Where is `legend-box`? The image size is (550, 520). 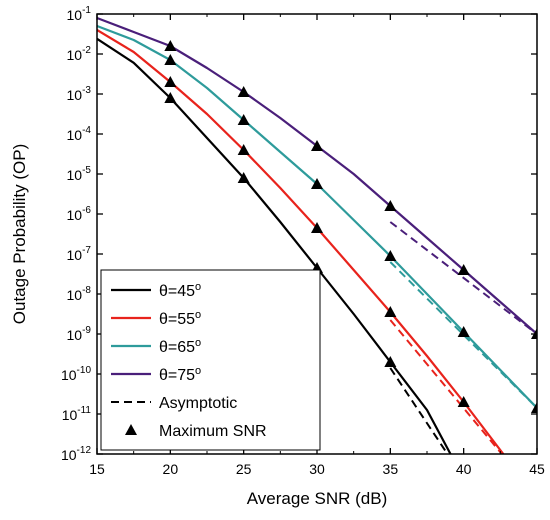 legend-box is located at coordinates (210, 360).